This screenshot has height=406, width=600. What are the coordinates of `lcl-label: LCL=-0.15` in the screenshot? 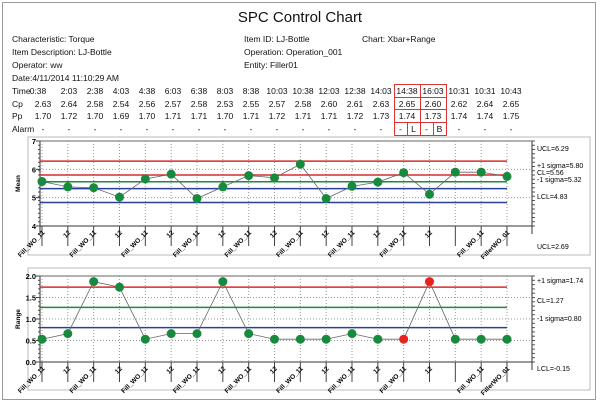 It's located at (553, 369).